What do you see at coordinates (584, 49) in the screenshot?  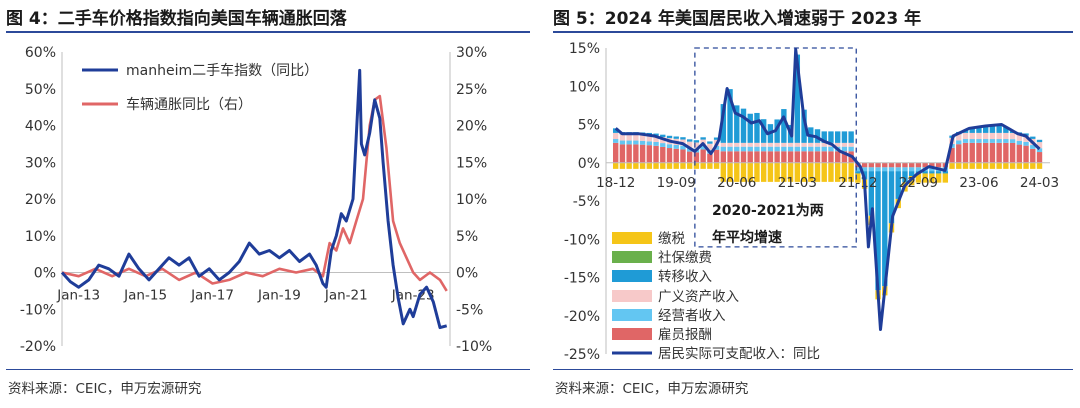 I see `right-ytick-label: 15%` at bounding box center [584, 49].